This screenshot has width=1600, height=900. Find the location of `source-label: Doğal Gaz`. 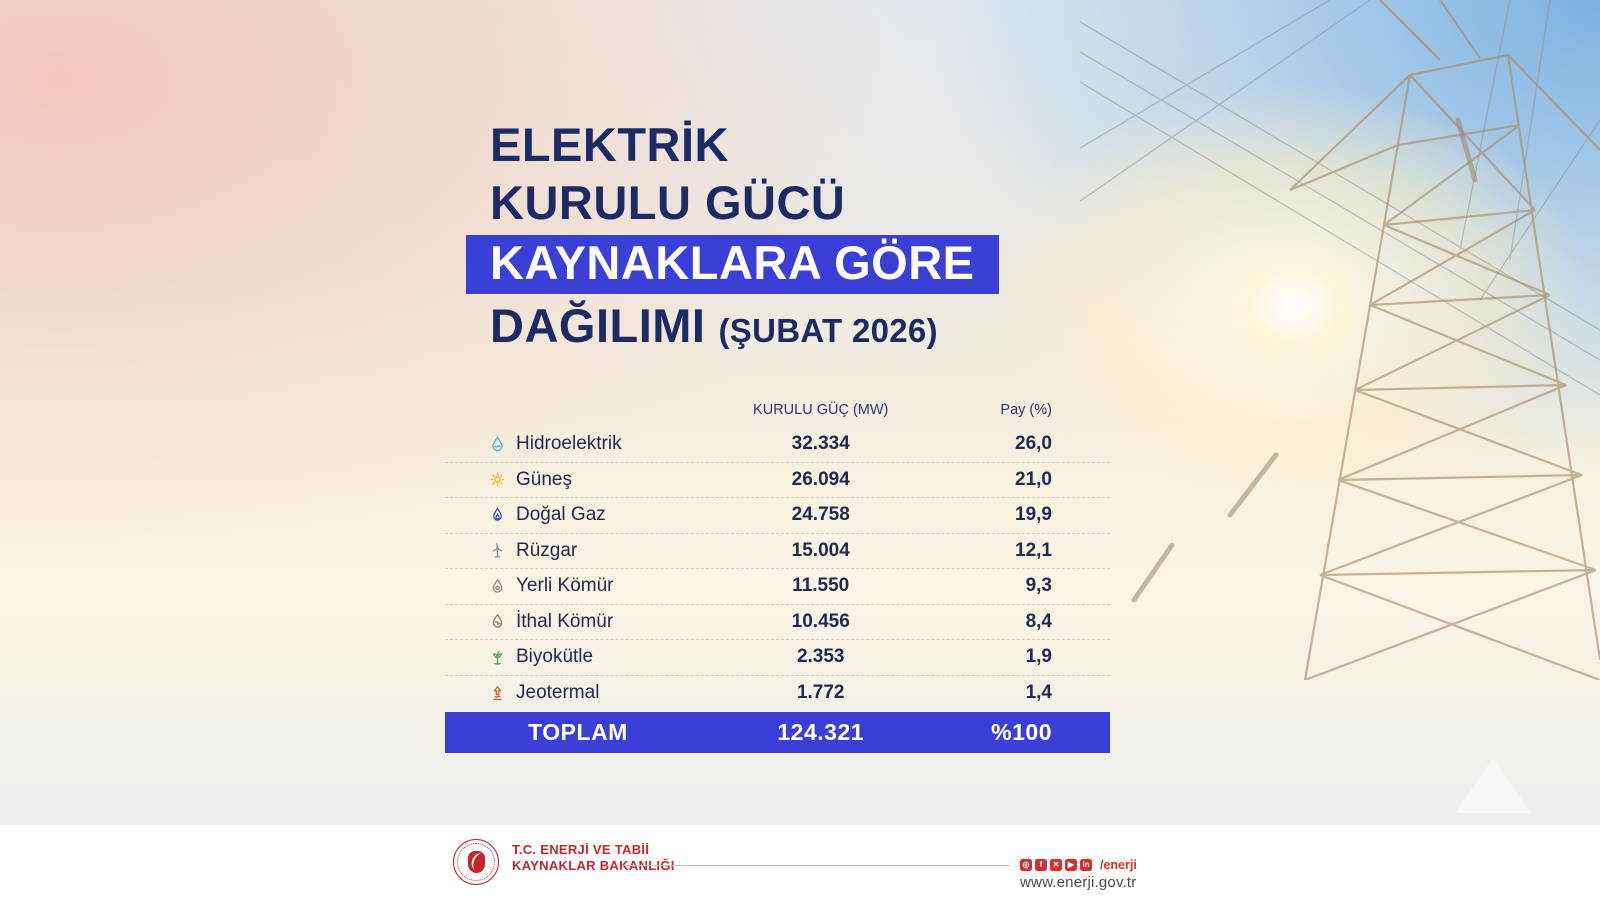

source-label: Doğal Gaz is located at coordinates (561, 515).